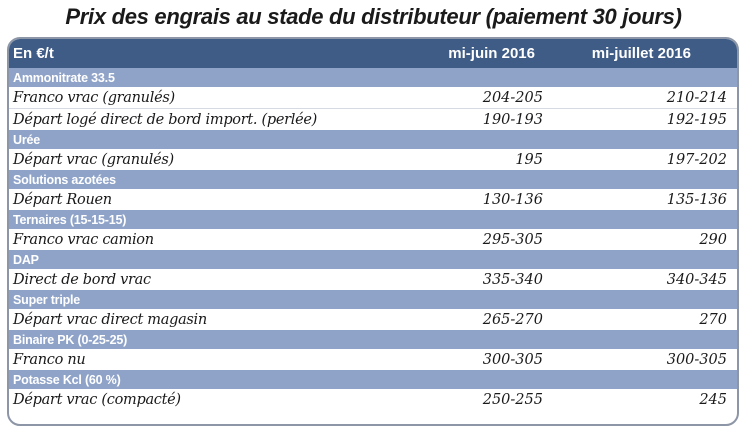 This screenshot has width=747, height=426. Describe the element at coordinates (512, 199) in the screenshot. I see `price-mi-juin: 130-136` at that location.